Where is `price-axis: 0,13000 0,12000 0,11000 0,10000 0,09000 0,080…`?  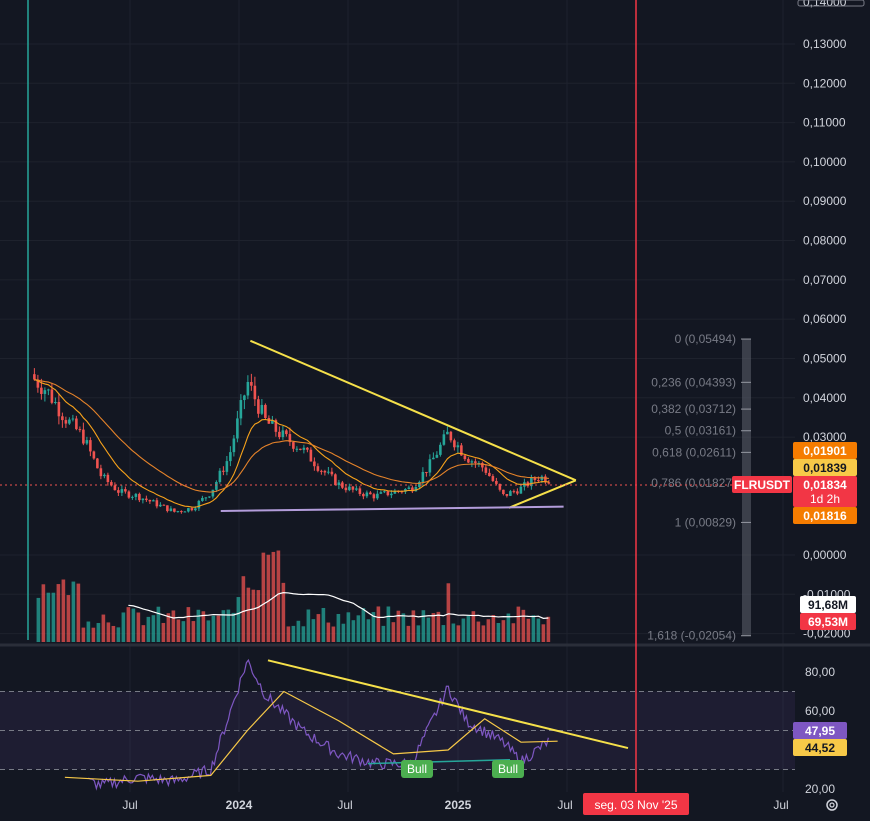
price-axis: 0,13000 0,12000 0,11000 0,10000 0,09000 0,080… is located at coordinates (827, 320).